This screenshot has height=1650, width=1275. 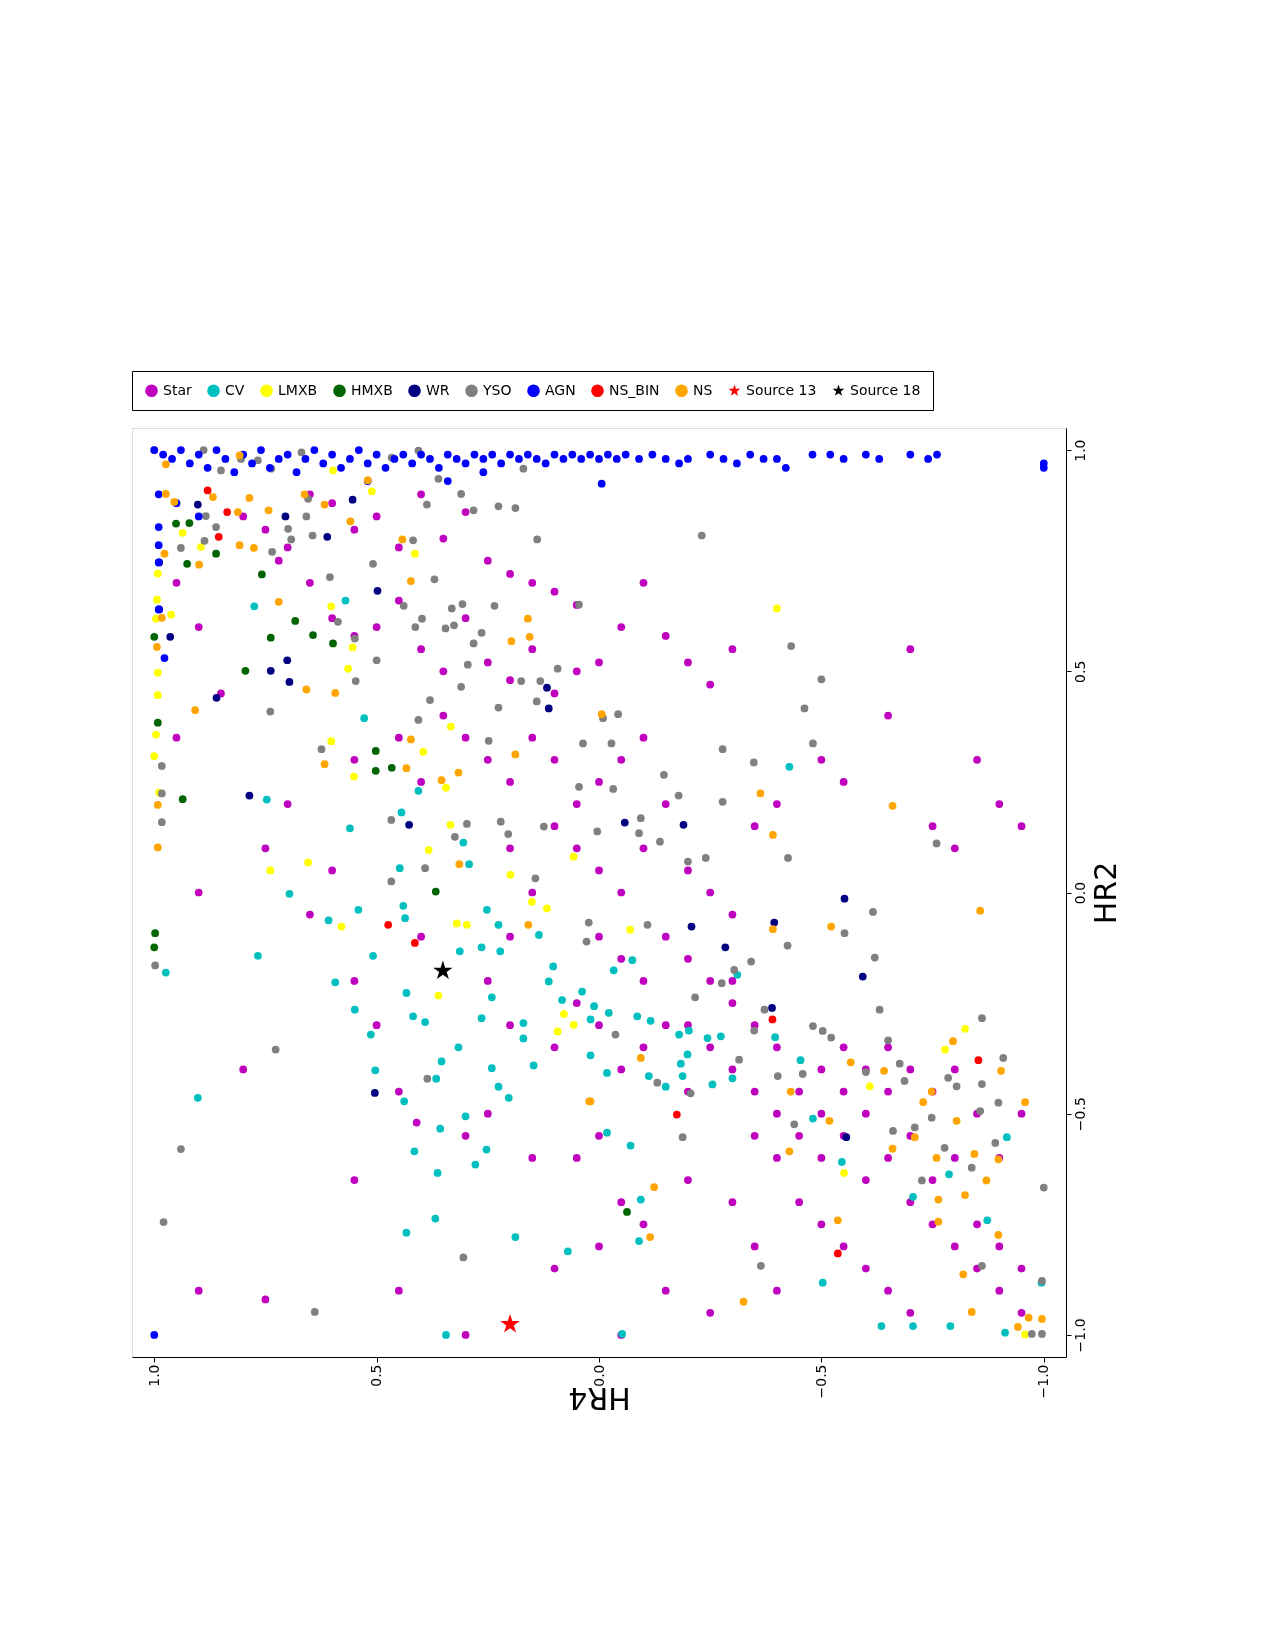 I want to click on legend-label: LMXB, so click(x=298, y=389).